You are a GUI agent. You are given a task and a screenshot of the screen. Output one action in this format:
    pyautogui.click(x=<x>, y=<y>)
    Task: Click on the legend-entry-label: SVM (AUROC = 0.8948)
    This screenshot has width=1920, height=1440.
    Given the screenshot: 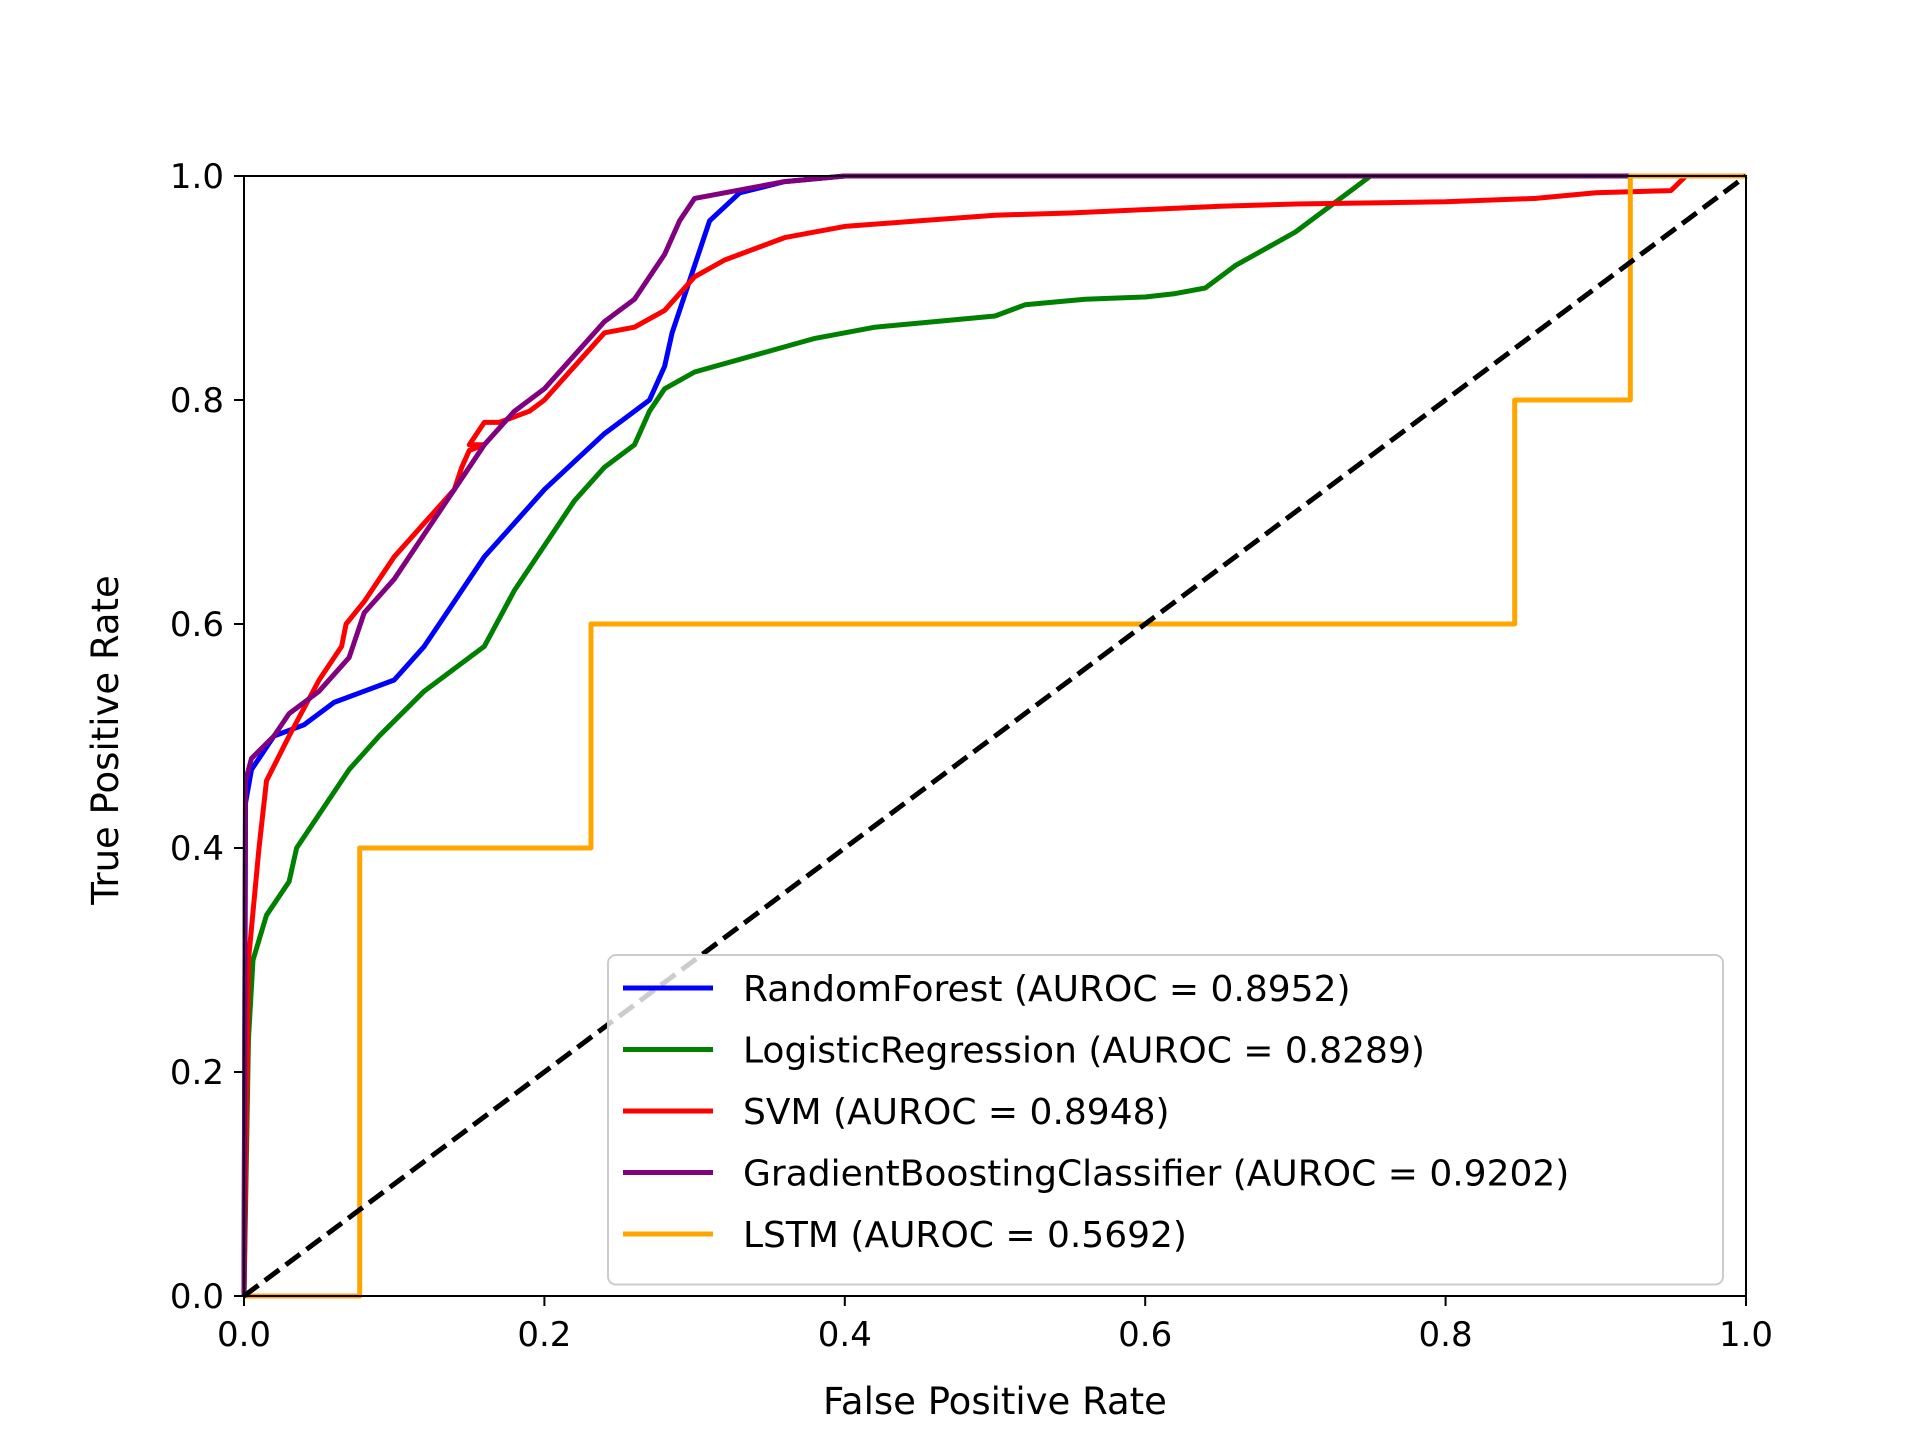 What is the action you would take?
    pyautogui.click(x=956, y=1112)
    